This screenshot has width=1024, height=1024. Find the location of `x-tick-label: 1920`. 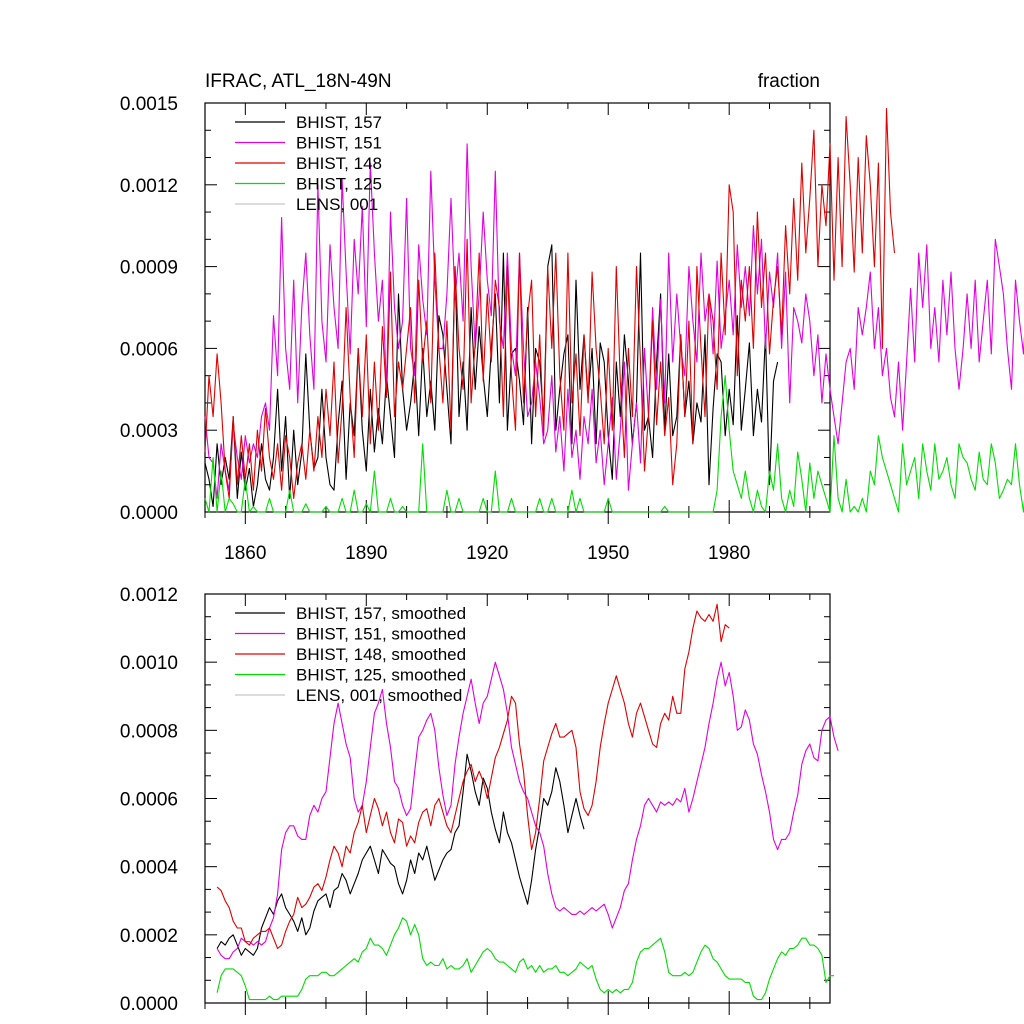

x-tick-label: 1920 is located at coordinates (487, 553).